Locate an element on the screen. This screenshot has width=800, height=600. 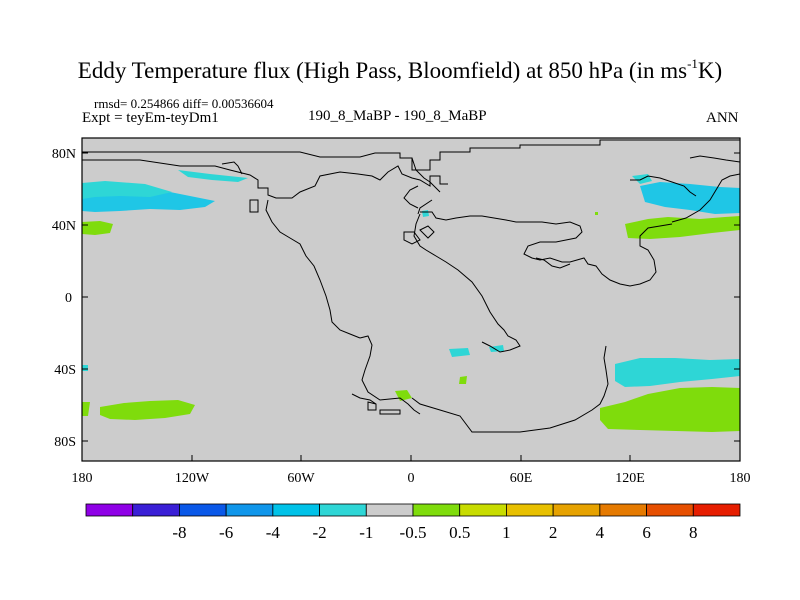
coastline-africa is located at coordinates (467, 283).